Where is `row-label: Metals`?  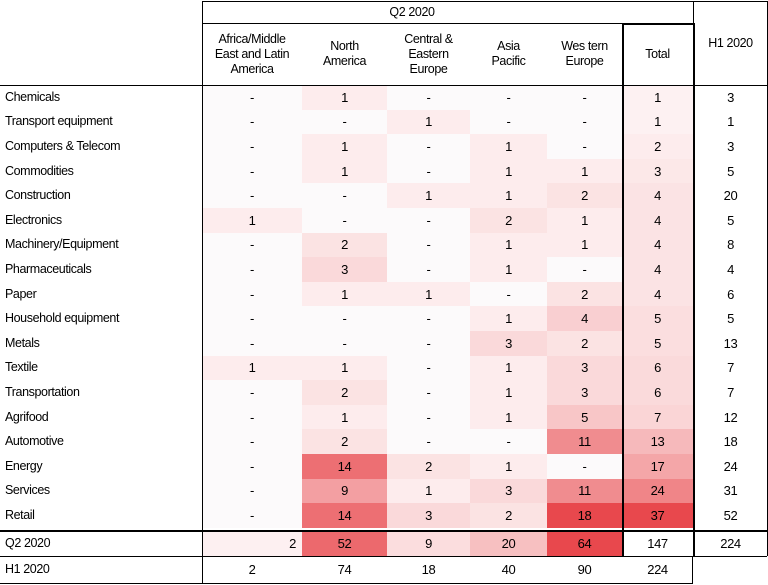
row-label: Metals is located at coordinates (22, 342).